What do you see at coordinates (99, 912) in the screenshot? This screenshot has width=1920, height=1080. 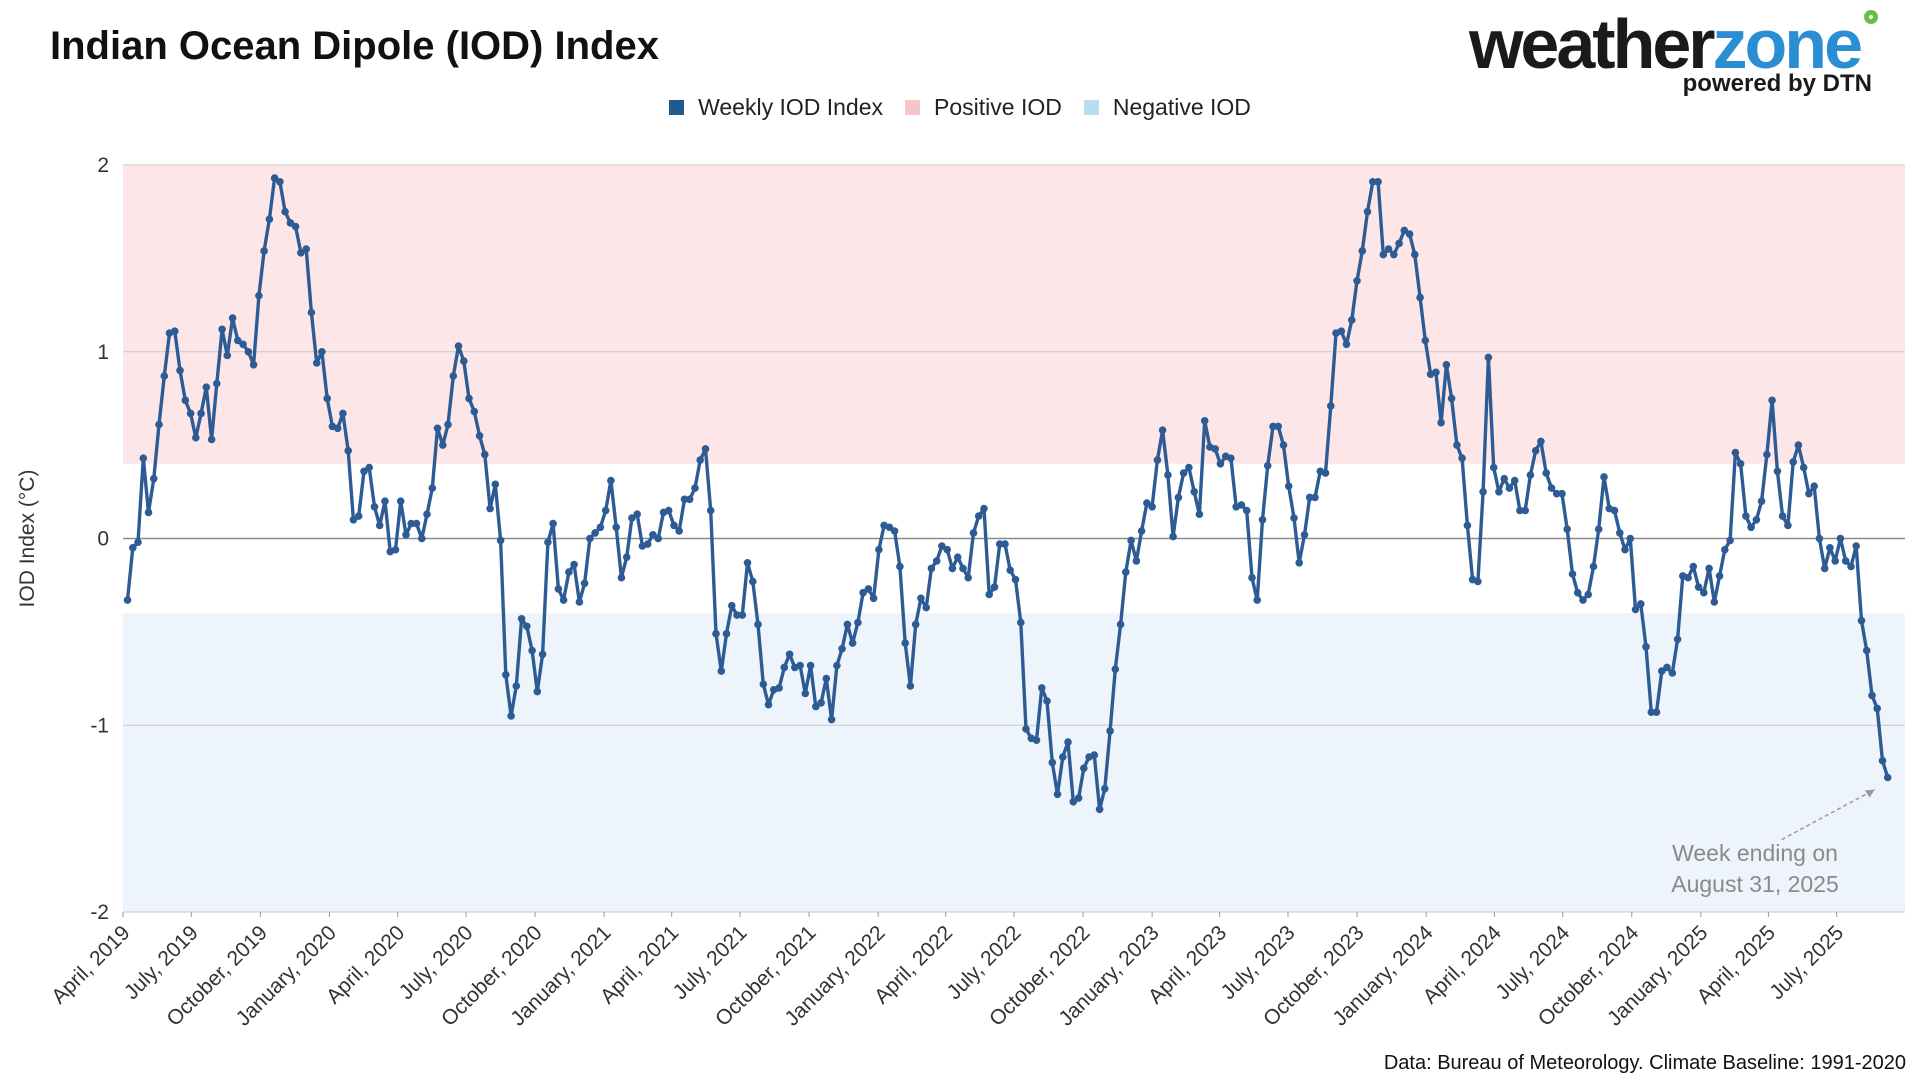 I see `y-tick-label-4: -2` at bounding box center [99, 912].